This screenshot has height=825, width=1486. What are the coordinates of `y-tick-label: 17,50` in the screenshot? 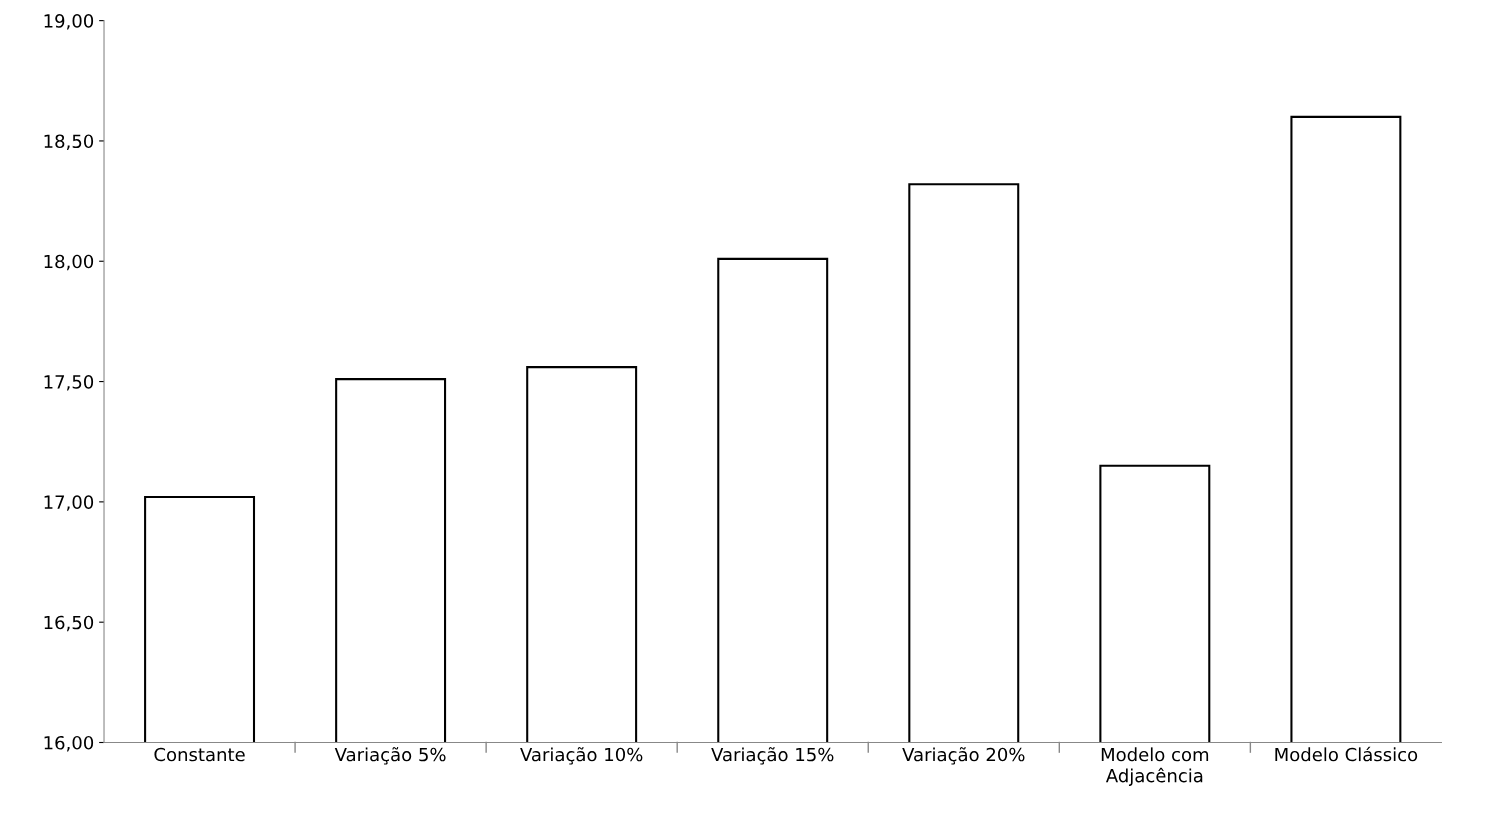 It's located at (69, 383).